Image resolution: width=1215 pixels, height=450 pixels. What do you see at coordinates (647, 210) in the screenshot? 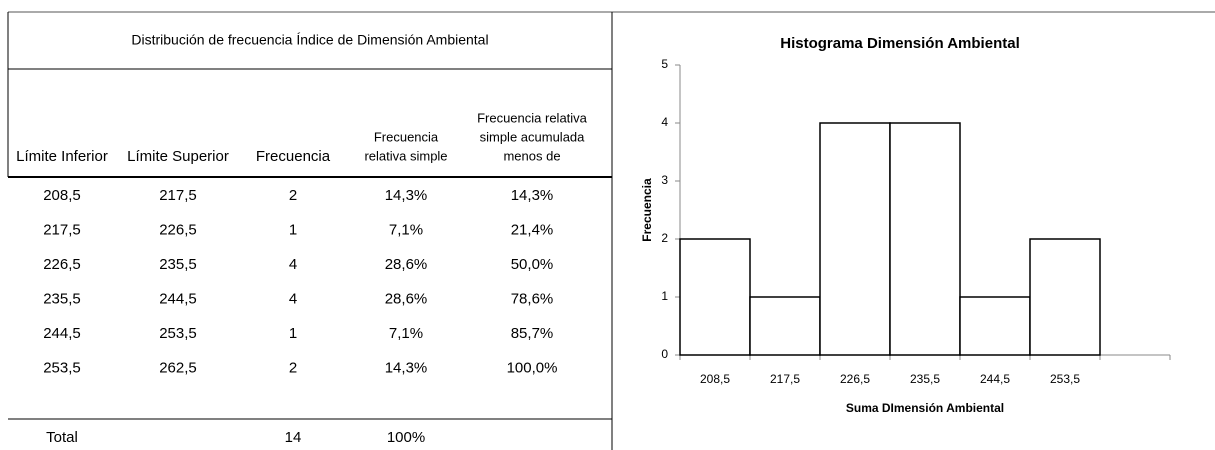
I see `y-axis-title: Frecuencia` at bounding box center [647, 210].